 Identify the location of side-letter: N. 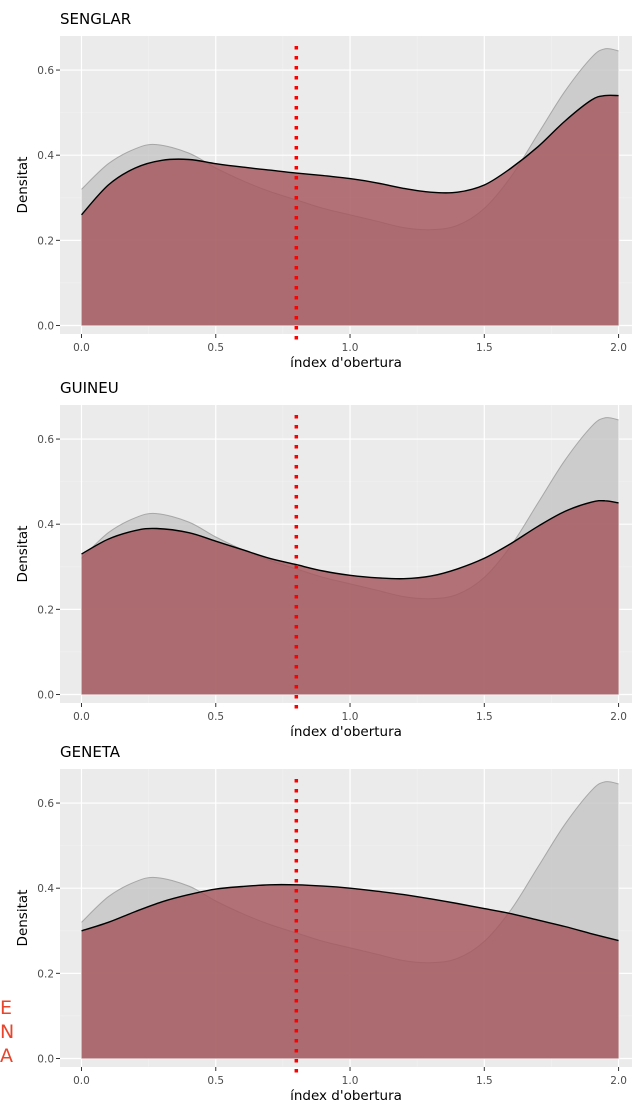
(7, 1032).